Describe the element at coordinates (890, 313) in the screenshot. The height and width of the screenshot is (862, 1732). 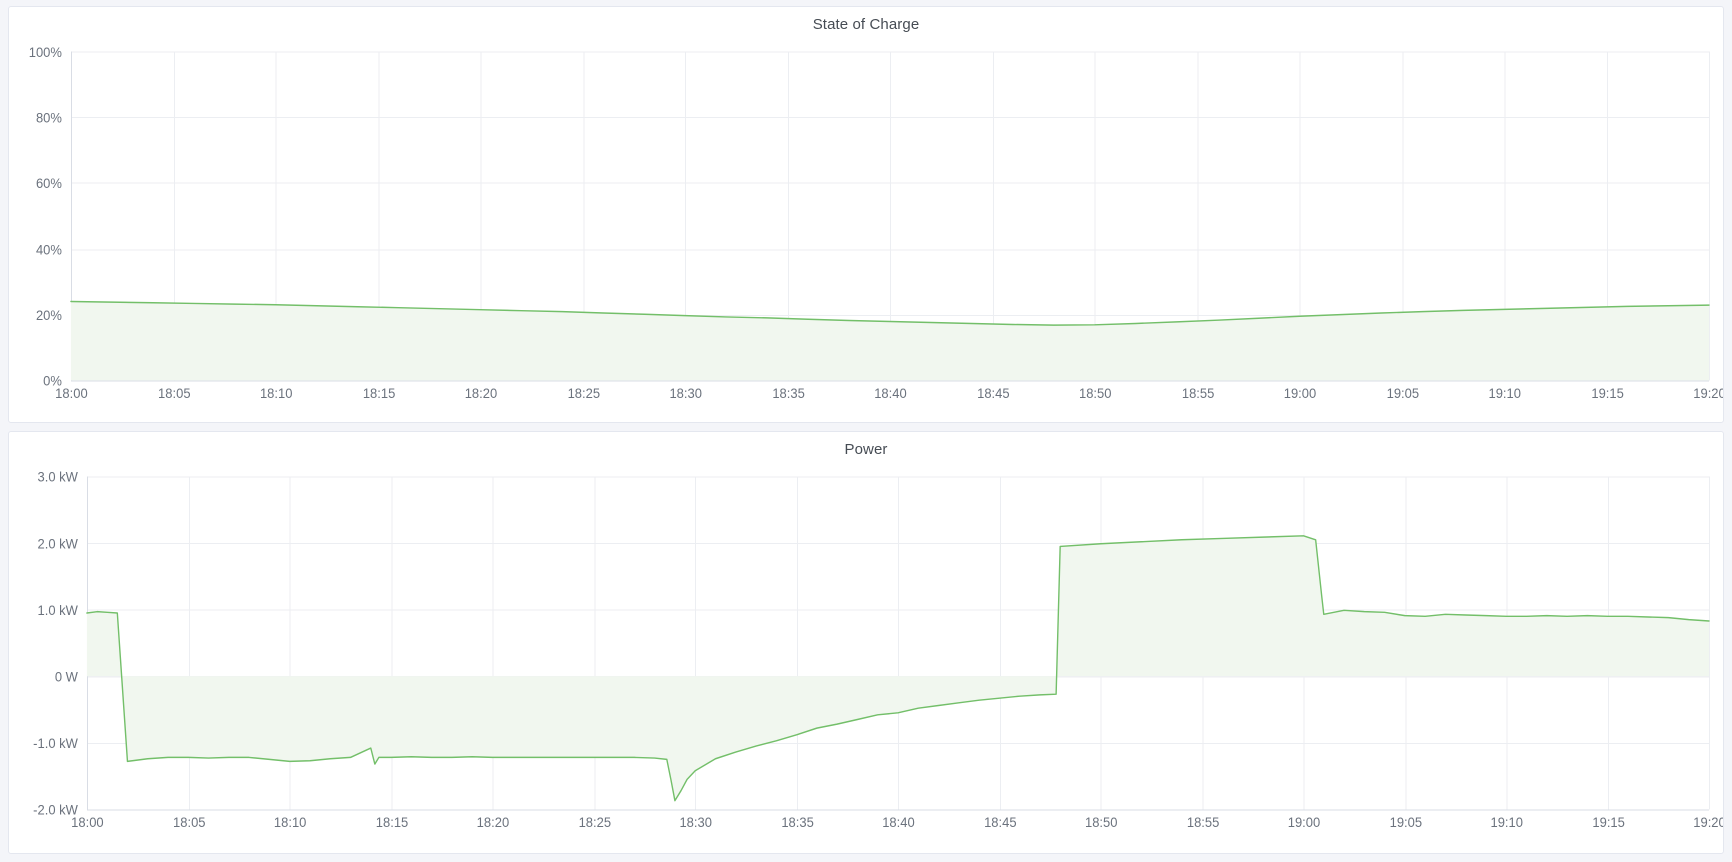
I see `series-line` at that location.